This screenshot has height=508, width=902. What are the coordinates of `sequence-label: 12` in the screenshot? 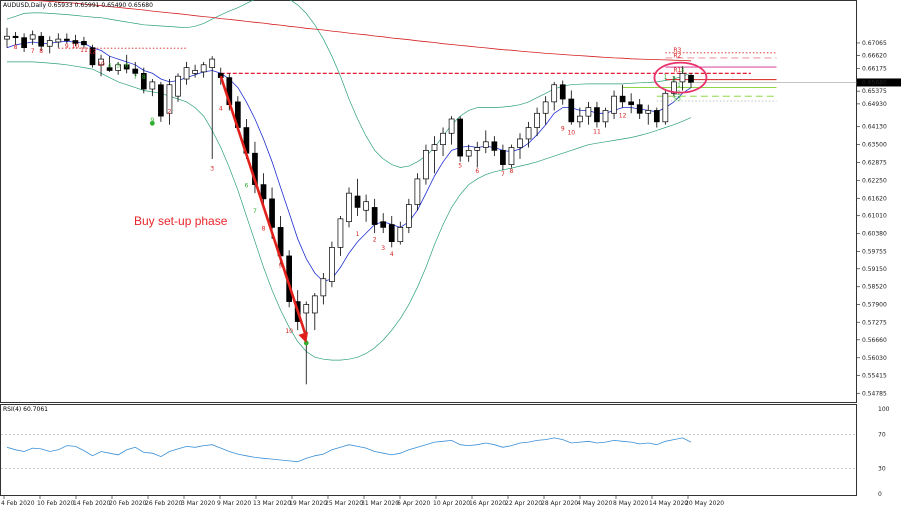 It's located at (93, 51).